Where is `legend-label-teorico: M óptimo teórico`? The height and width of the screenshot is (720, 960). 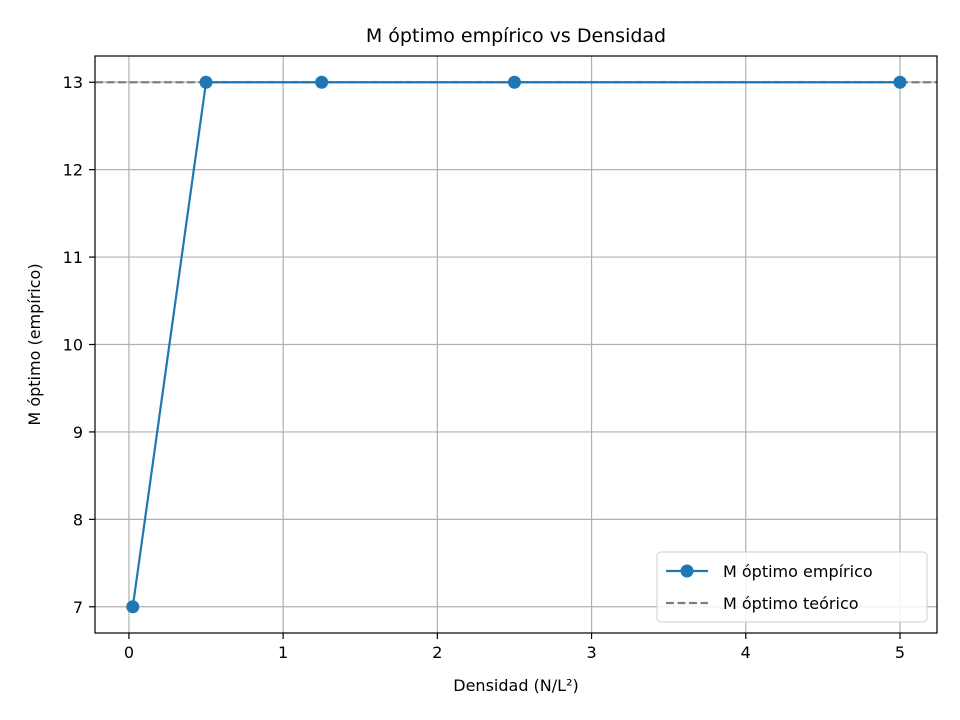
legend-label-teorico: M óptimo teórico is located at coordinates (791, 603).